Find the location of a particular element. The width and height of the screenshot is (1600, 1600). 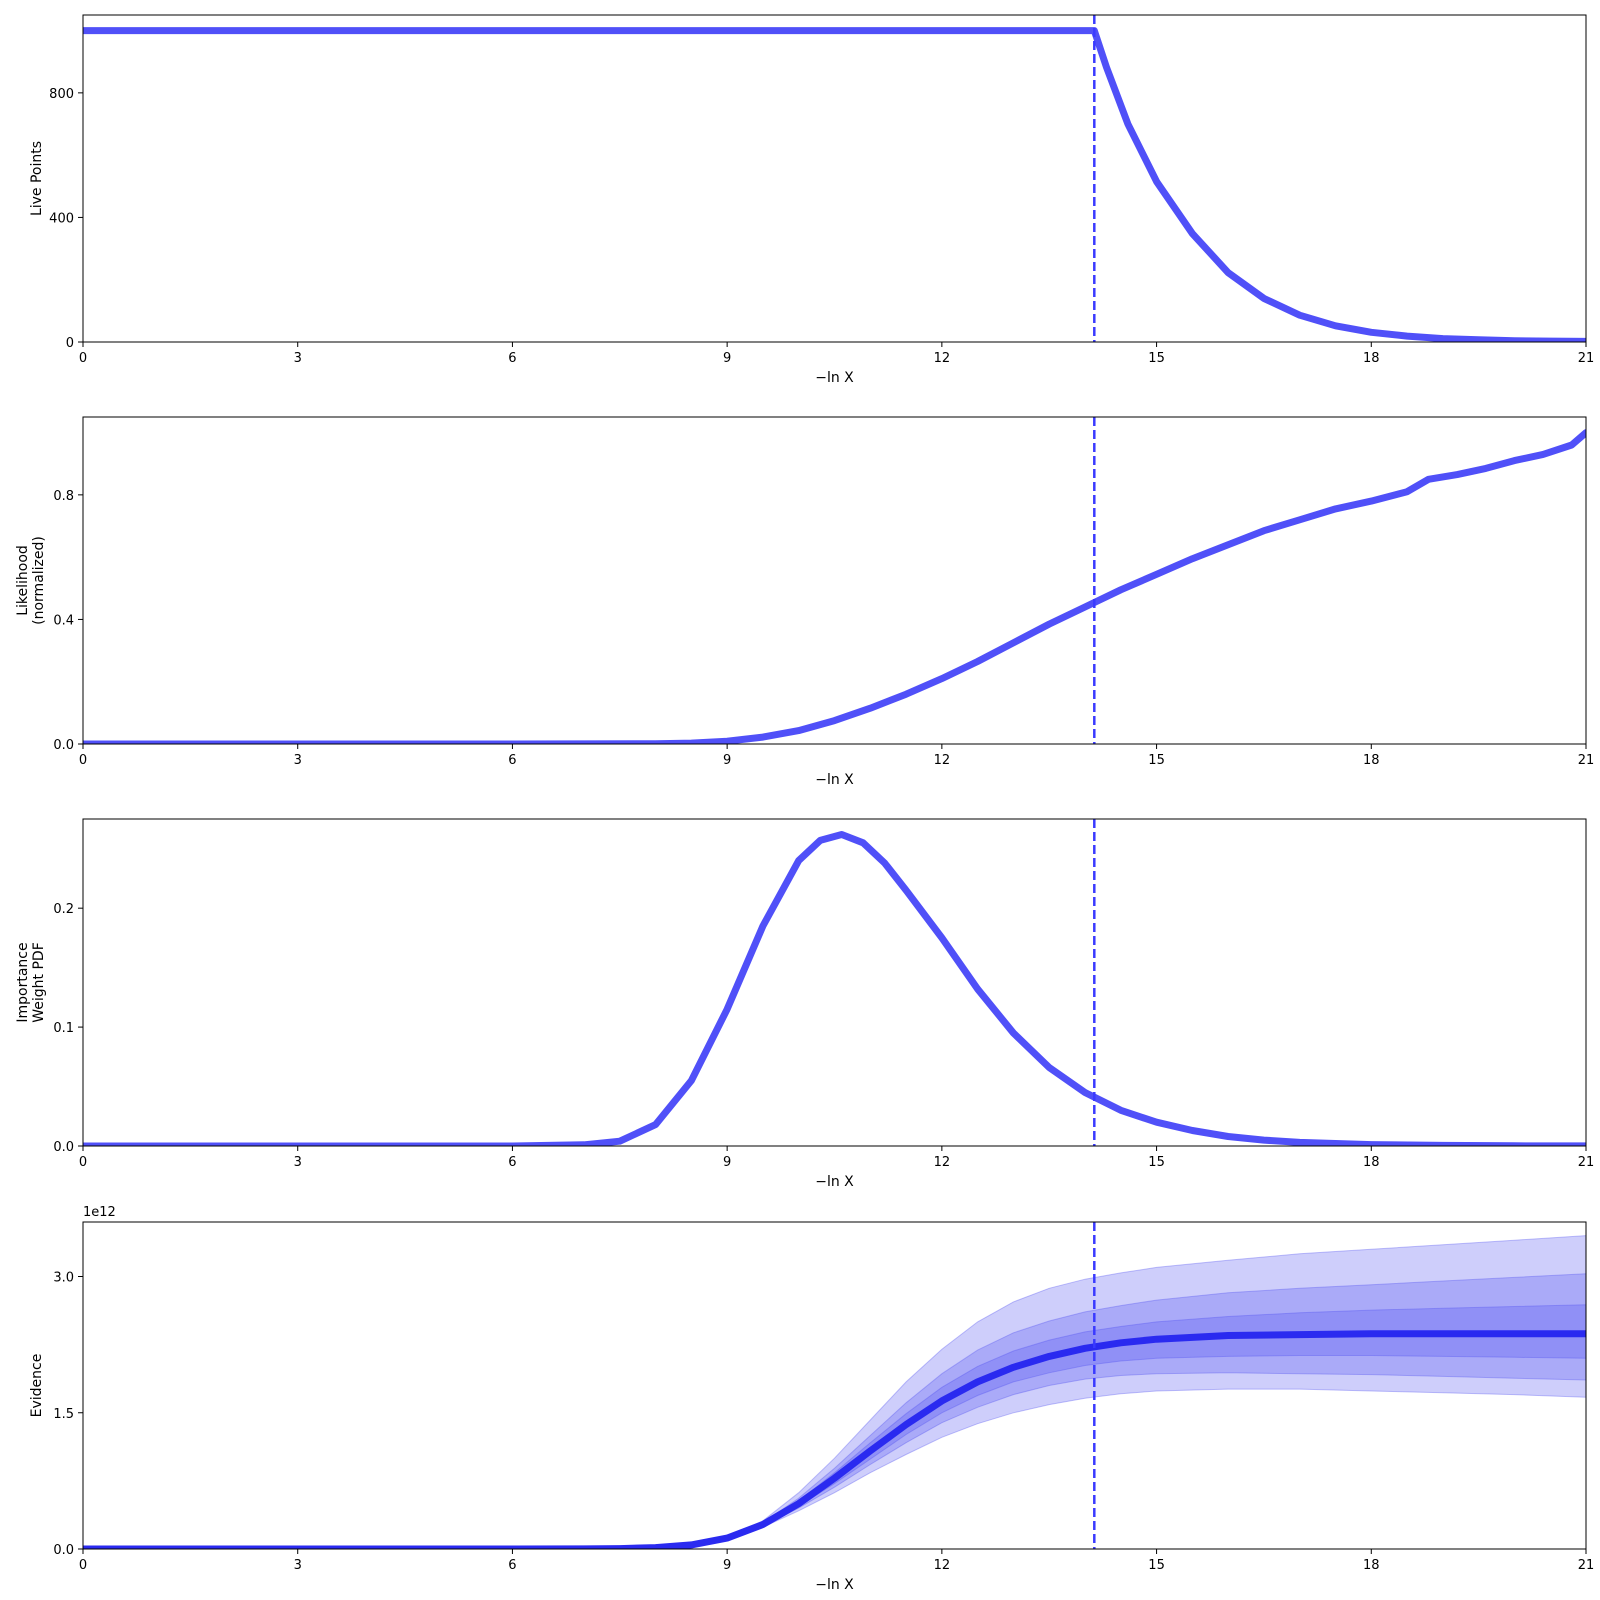

y-tick-label: 0.4 is located at coordinates (63, 620).